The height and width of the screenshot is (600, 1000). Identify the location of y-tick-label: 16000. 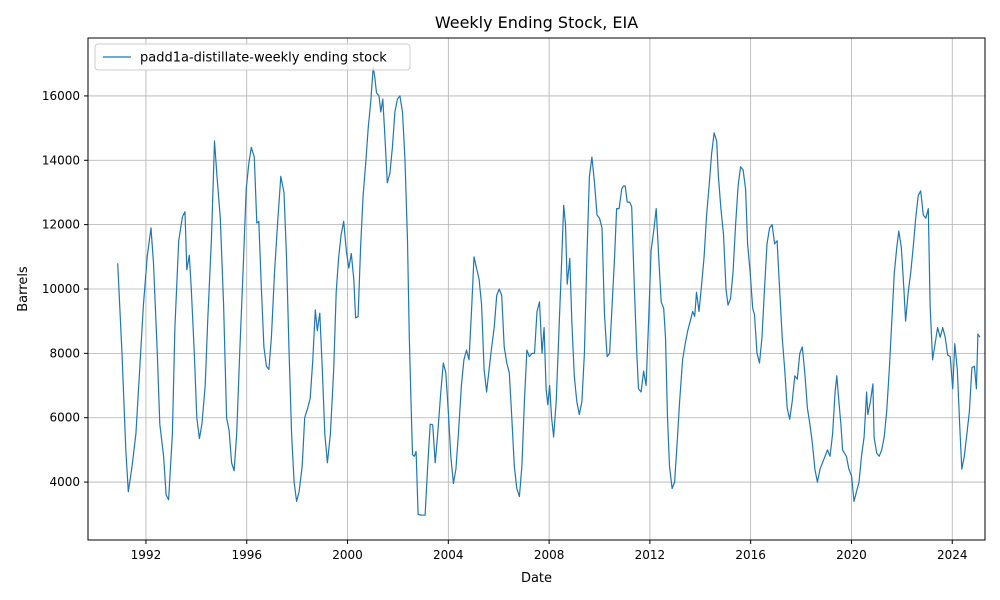
(61, 96).